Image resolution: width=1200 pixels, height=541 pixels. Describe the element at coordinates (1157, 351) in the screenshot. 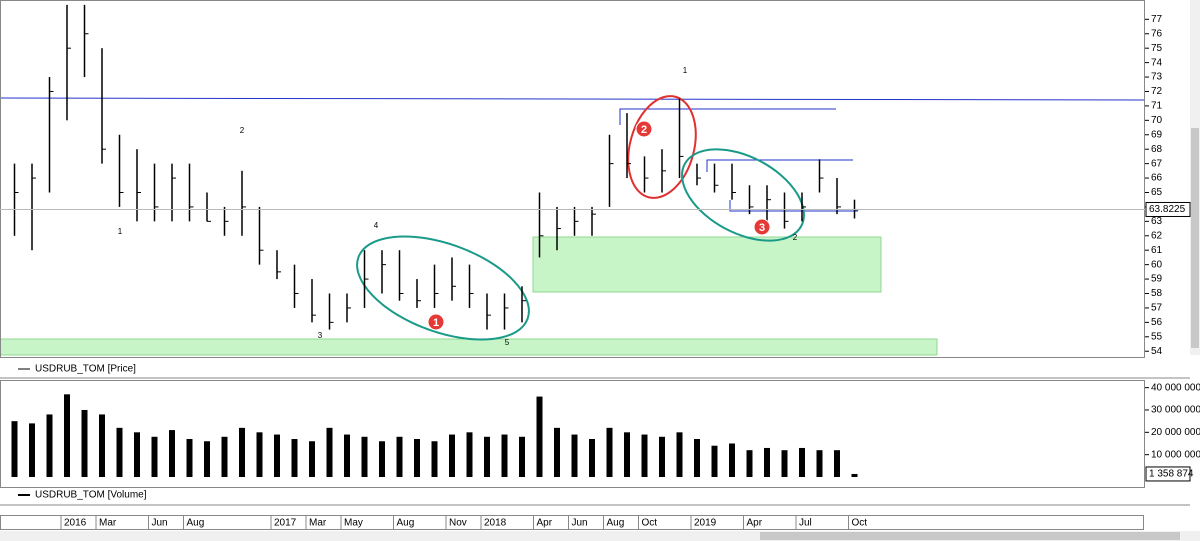

I see `y-tick-label: 54` at that location.